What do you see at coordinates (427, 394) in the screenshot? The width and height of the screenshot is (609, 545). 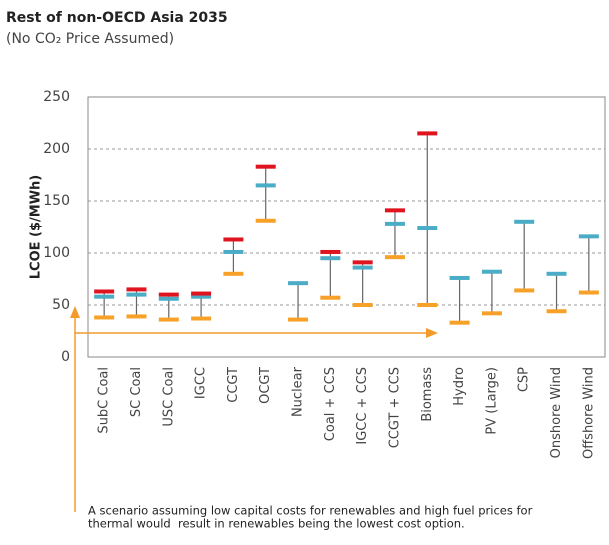 I see `x-tick-label: Biomass` at bounding box center [427, 394].